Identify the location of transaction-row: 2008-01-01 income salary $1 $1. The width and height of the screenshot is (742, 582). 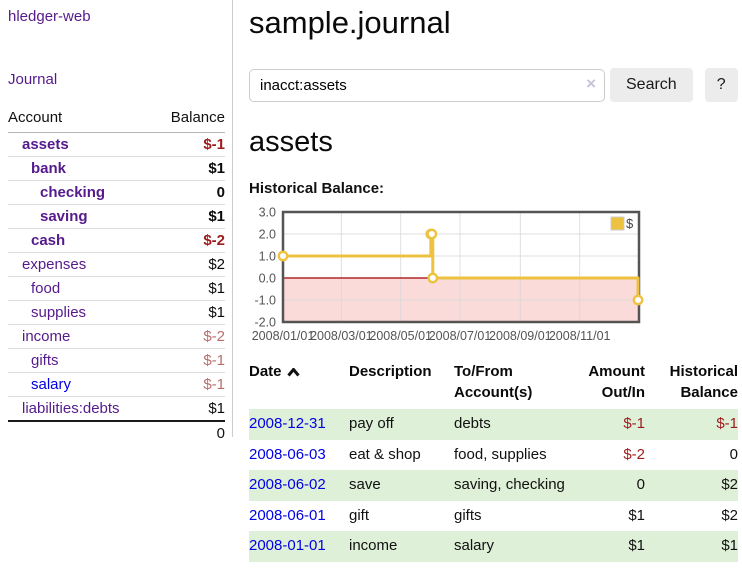
(493, 546).